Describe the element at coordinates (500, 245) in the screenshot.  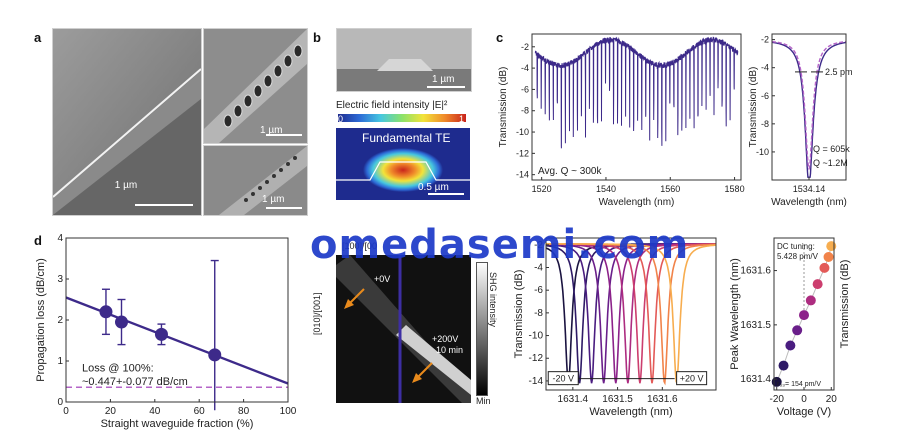
I see `watermark: omedasemi.com` at that location.